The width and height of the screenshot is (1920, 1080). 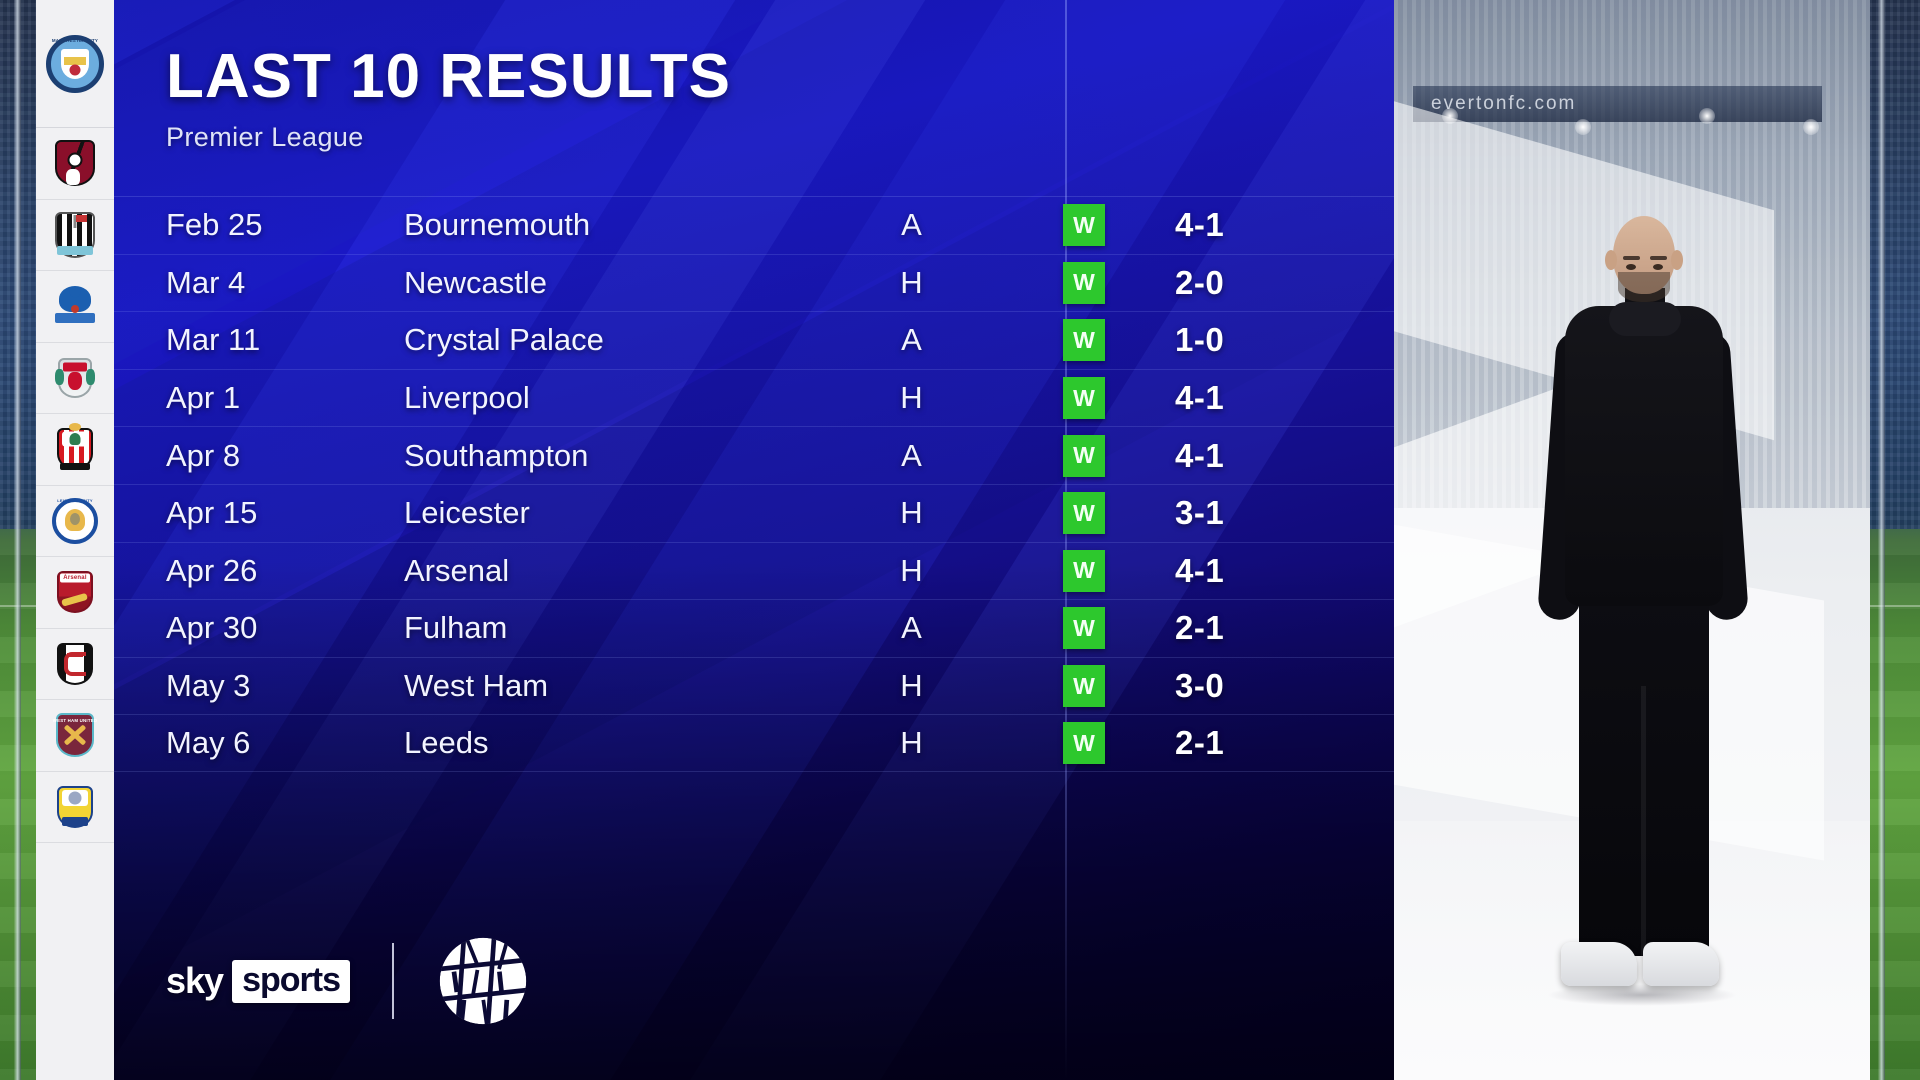 I want to click on leicester-crest: LEICESTER CITY, so click(x=75, y=521).